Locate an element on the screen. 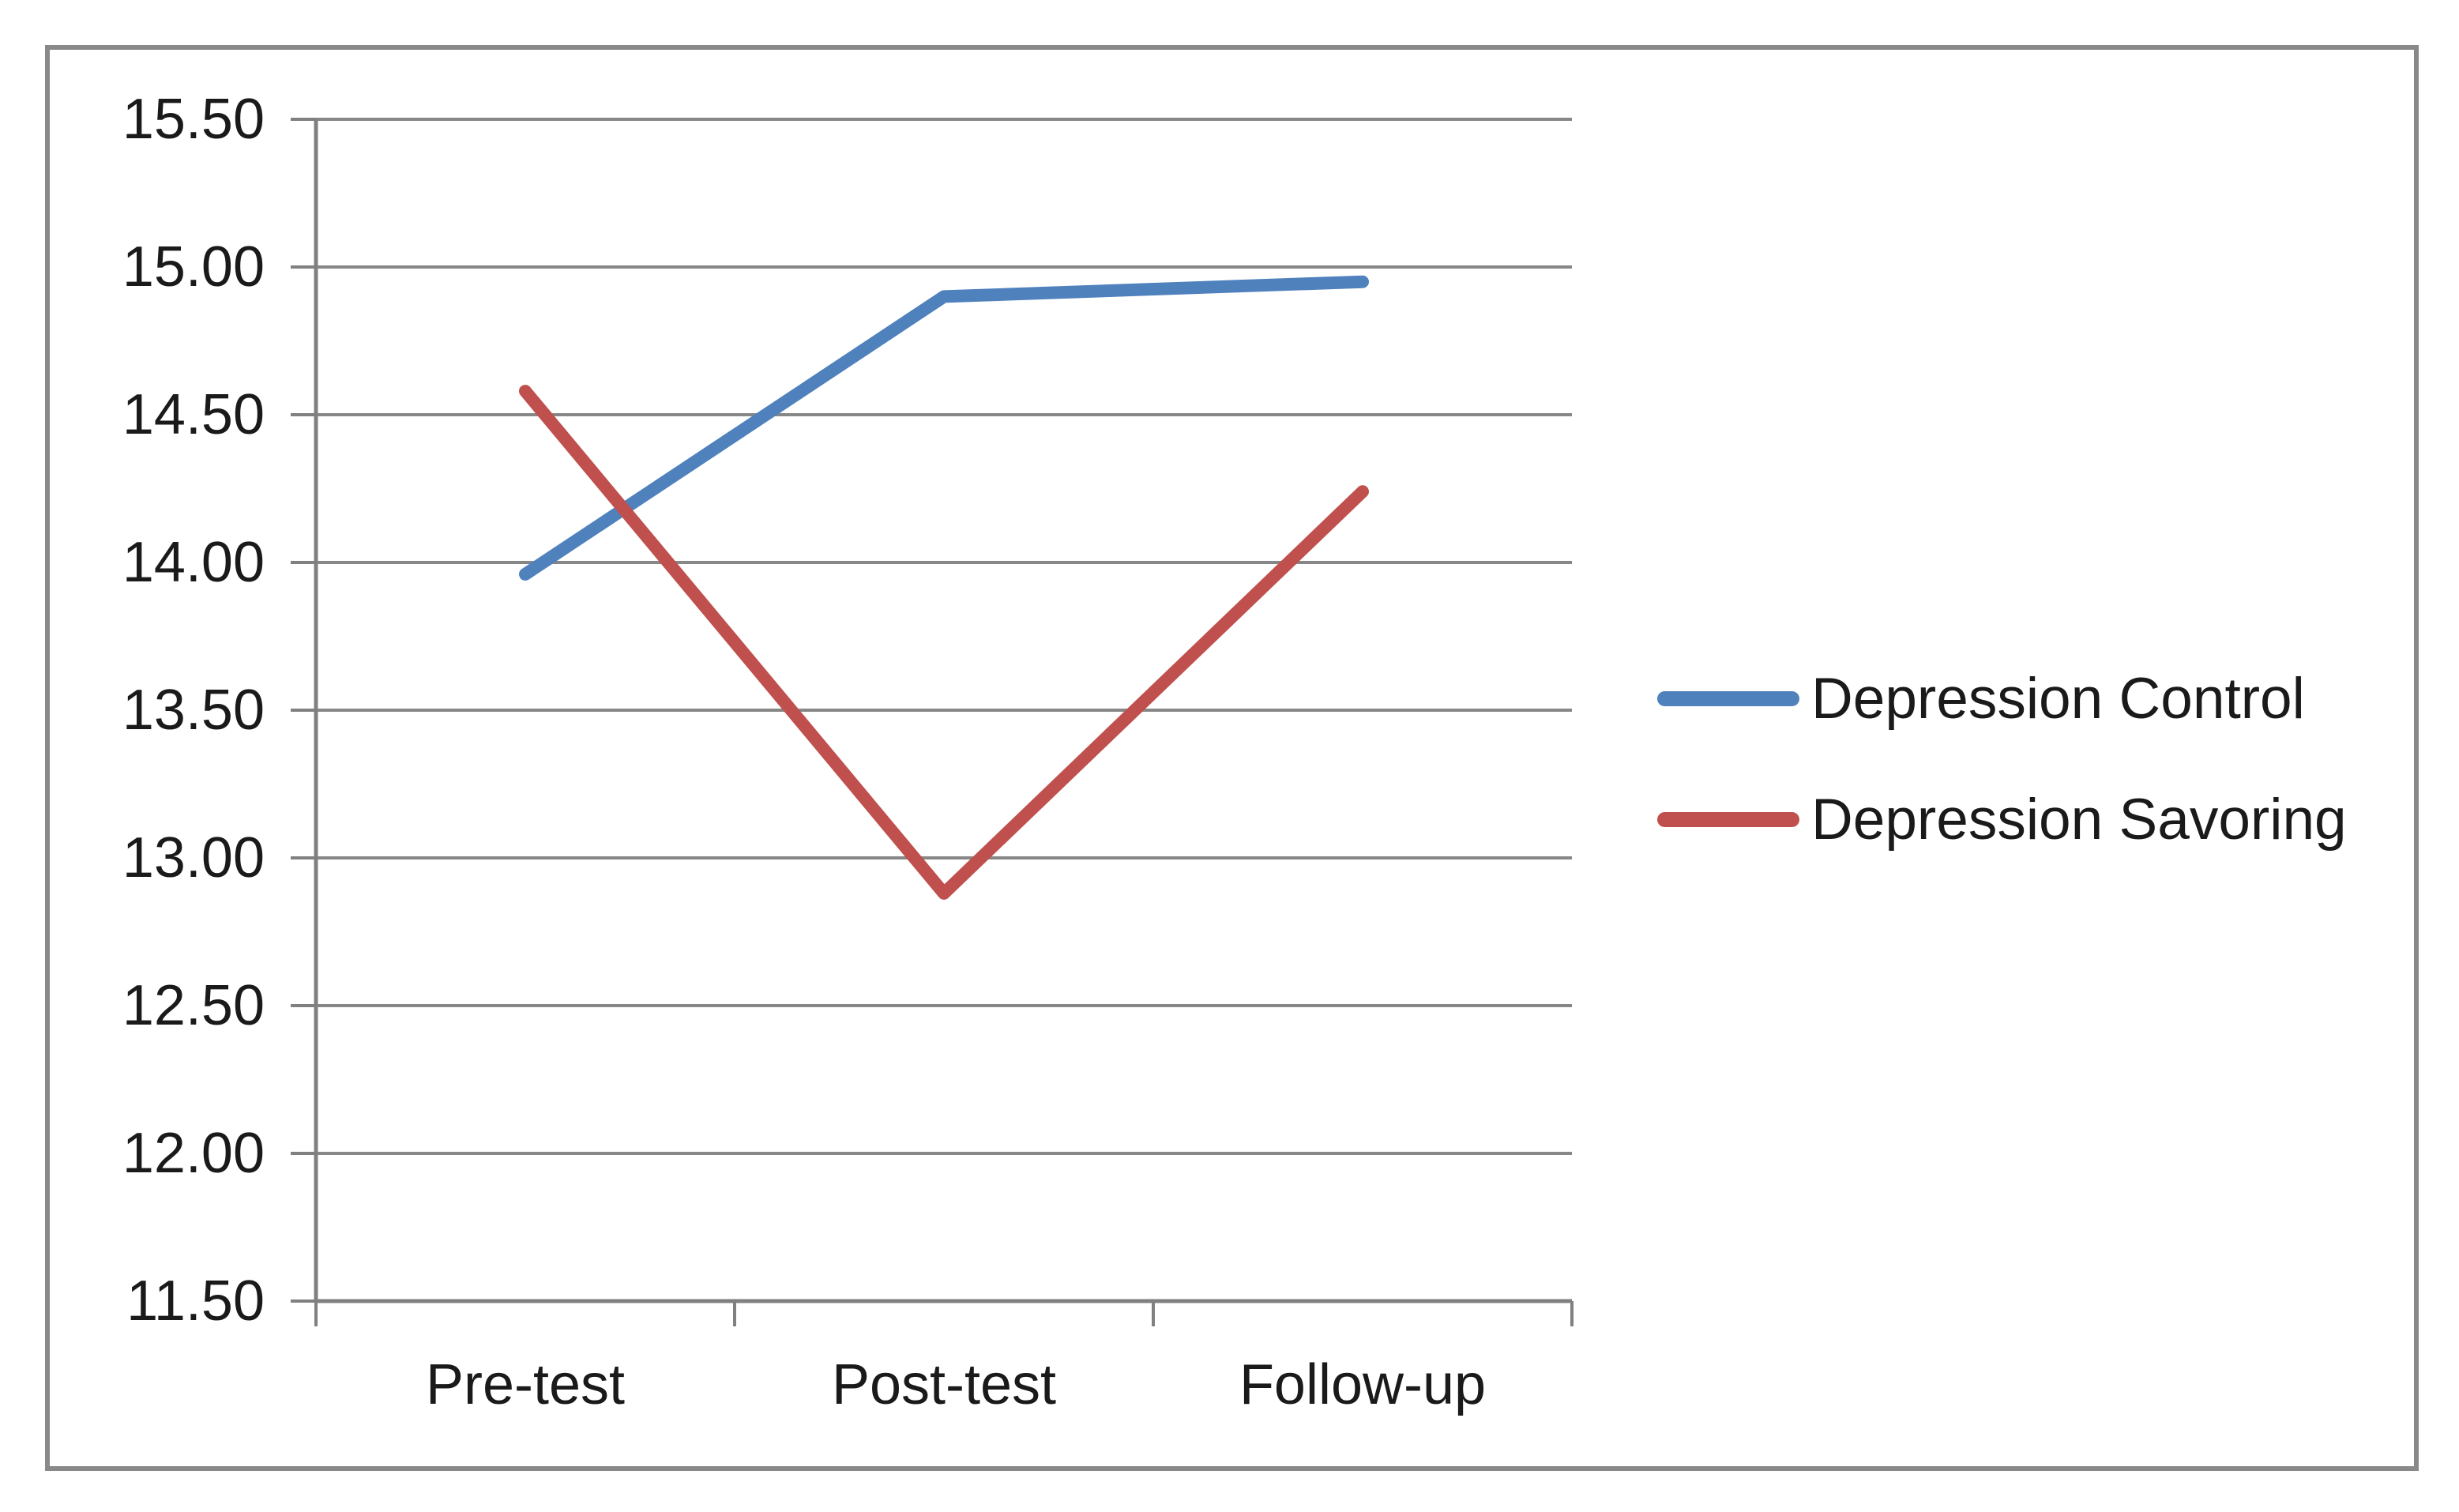 The height and width of the screenshot is (1512, 2459). x-axis-category-label: Pre-test is located at coordinates (525, 1384).